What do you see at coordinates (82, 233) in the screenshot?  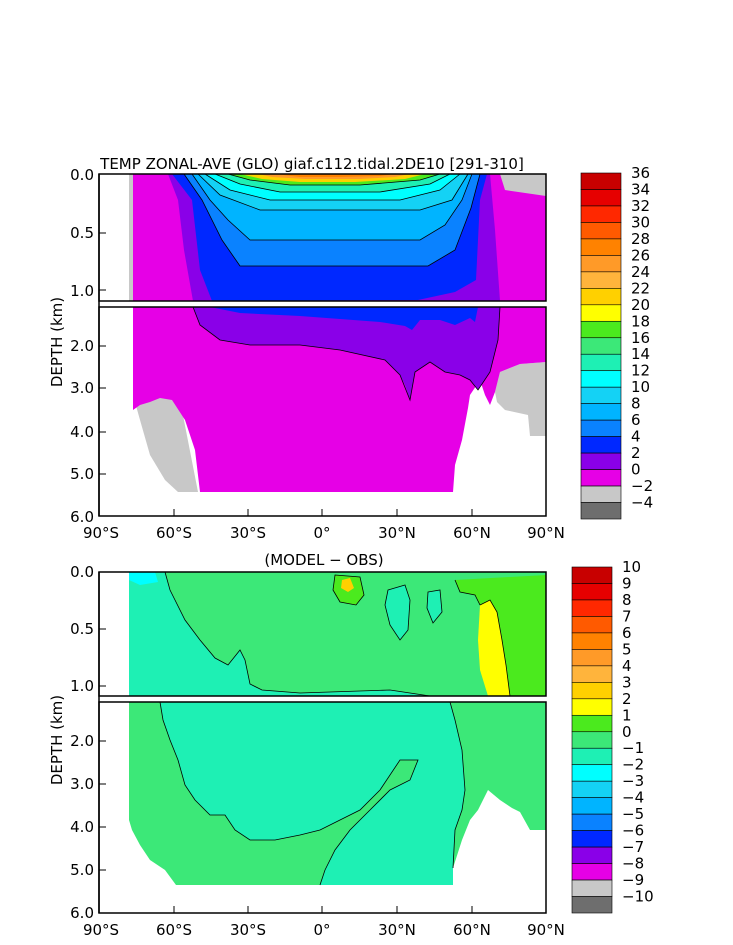 I see `temp-y-label: 0.5` at bounding box center [82, 233].